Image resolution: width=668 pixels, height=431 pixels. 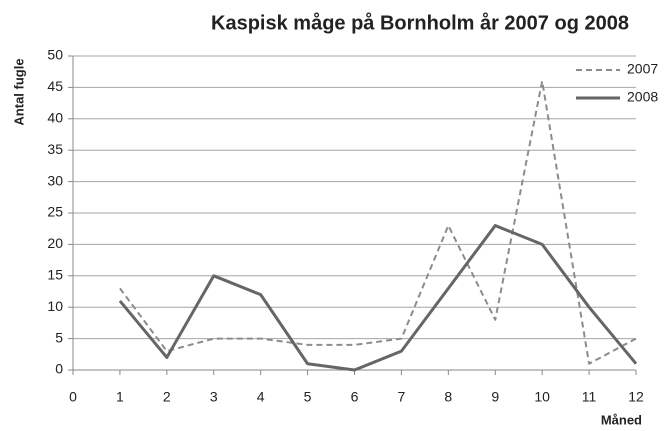 What do you see at coordinates (18, 91) in the screenshot?
I see `y-axis-label: Antal fugle` at bounding box center [18, 91].